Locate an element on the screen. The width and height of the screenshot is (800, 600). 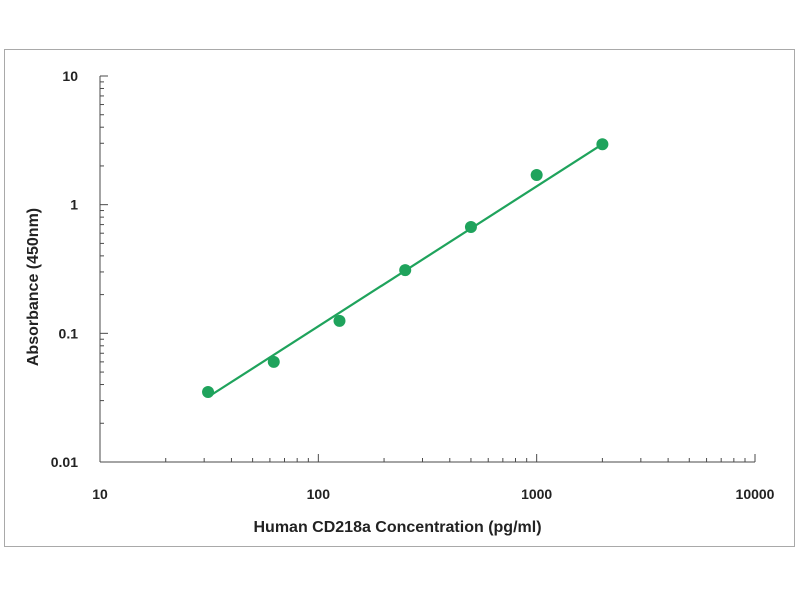
x-axis-title: Human CD218a Concentration (pg/ml) is located at coordinates (397, 527).